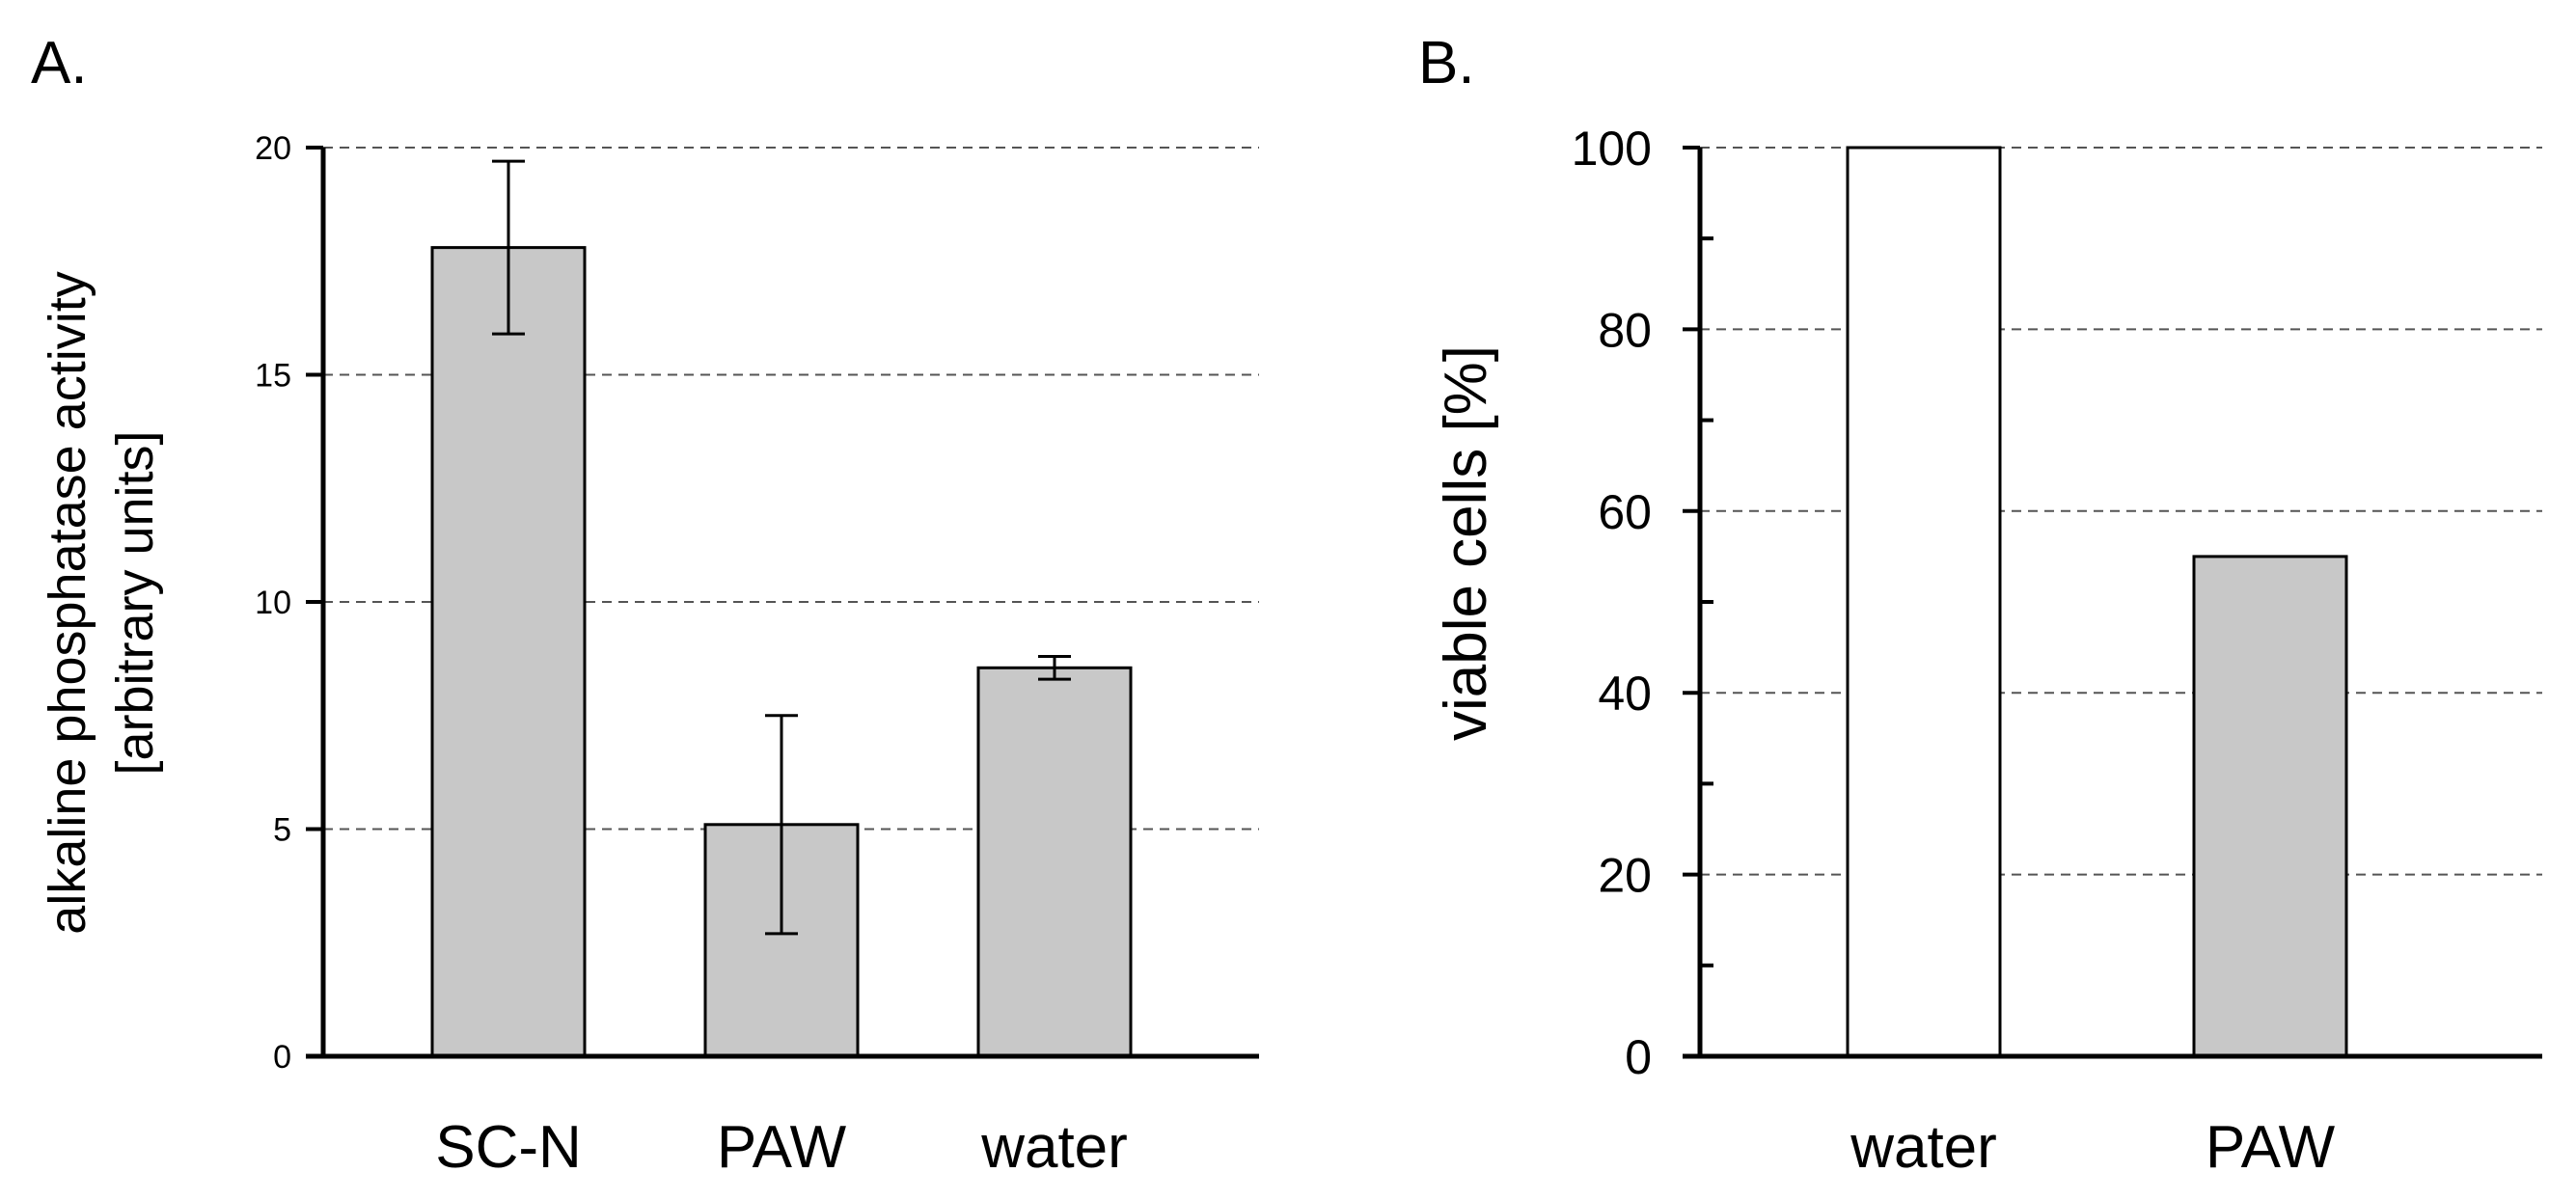  Describe the element at coordinates (1636, 603) in the screenshot. I see `panel-b-y-ticks: 0 20 40 60 80 100` at that location.